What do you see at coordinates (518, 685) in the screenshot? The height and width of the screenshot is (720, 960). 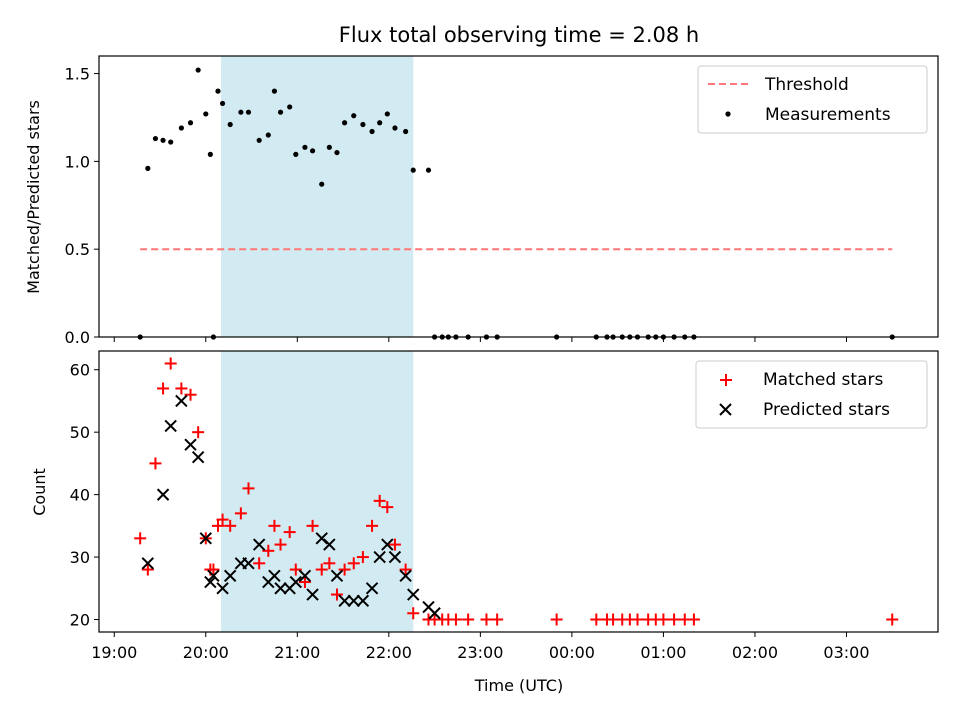 I see `x-axis-label: Time (UTC)` at bounding box center [518, 685].